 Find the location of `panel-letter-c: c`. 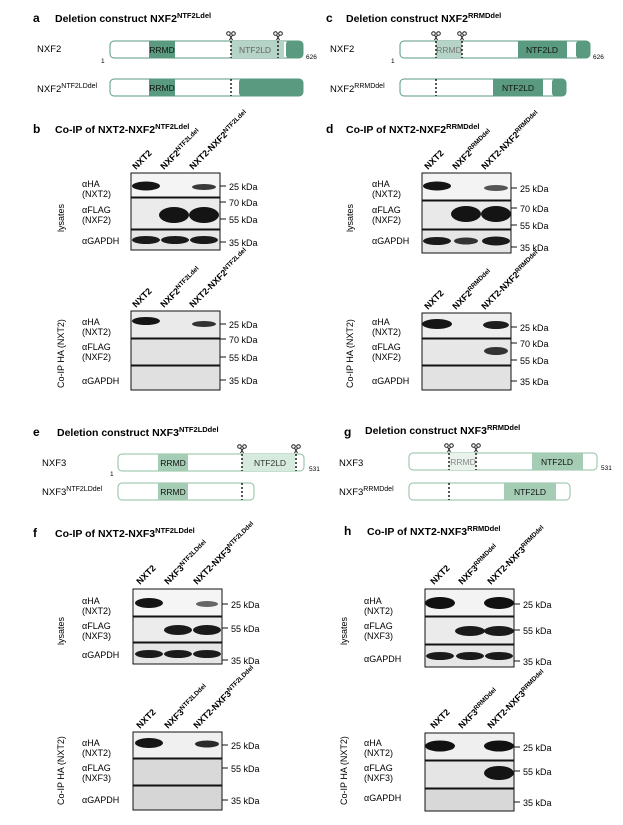

panel-letter-c: c is located at coordinates (329, 18).